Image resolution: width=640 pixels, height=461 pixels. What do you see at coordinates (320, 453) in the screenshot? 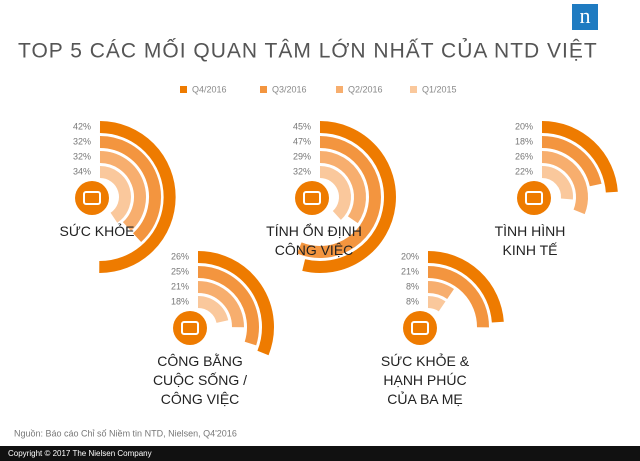
I see `footer-bar` at bounding box center [320, 453].